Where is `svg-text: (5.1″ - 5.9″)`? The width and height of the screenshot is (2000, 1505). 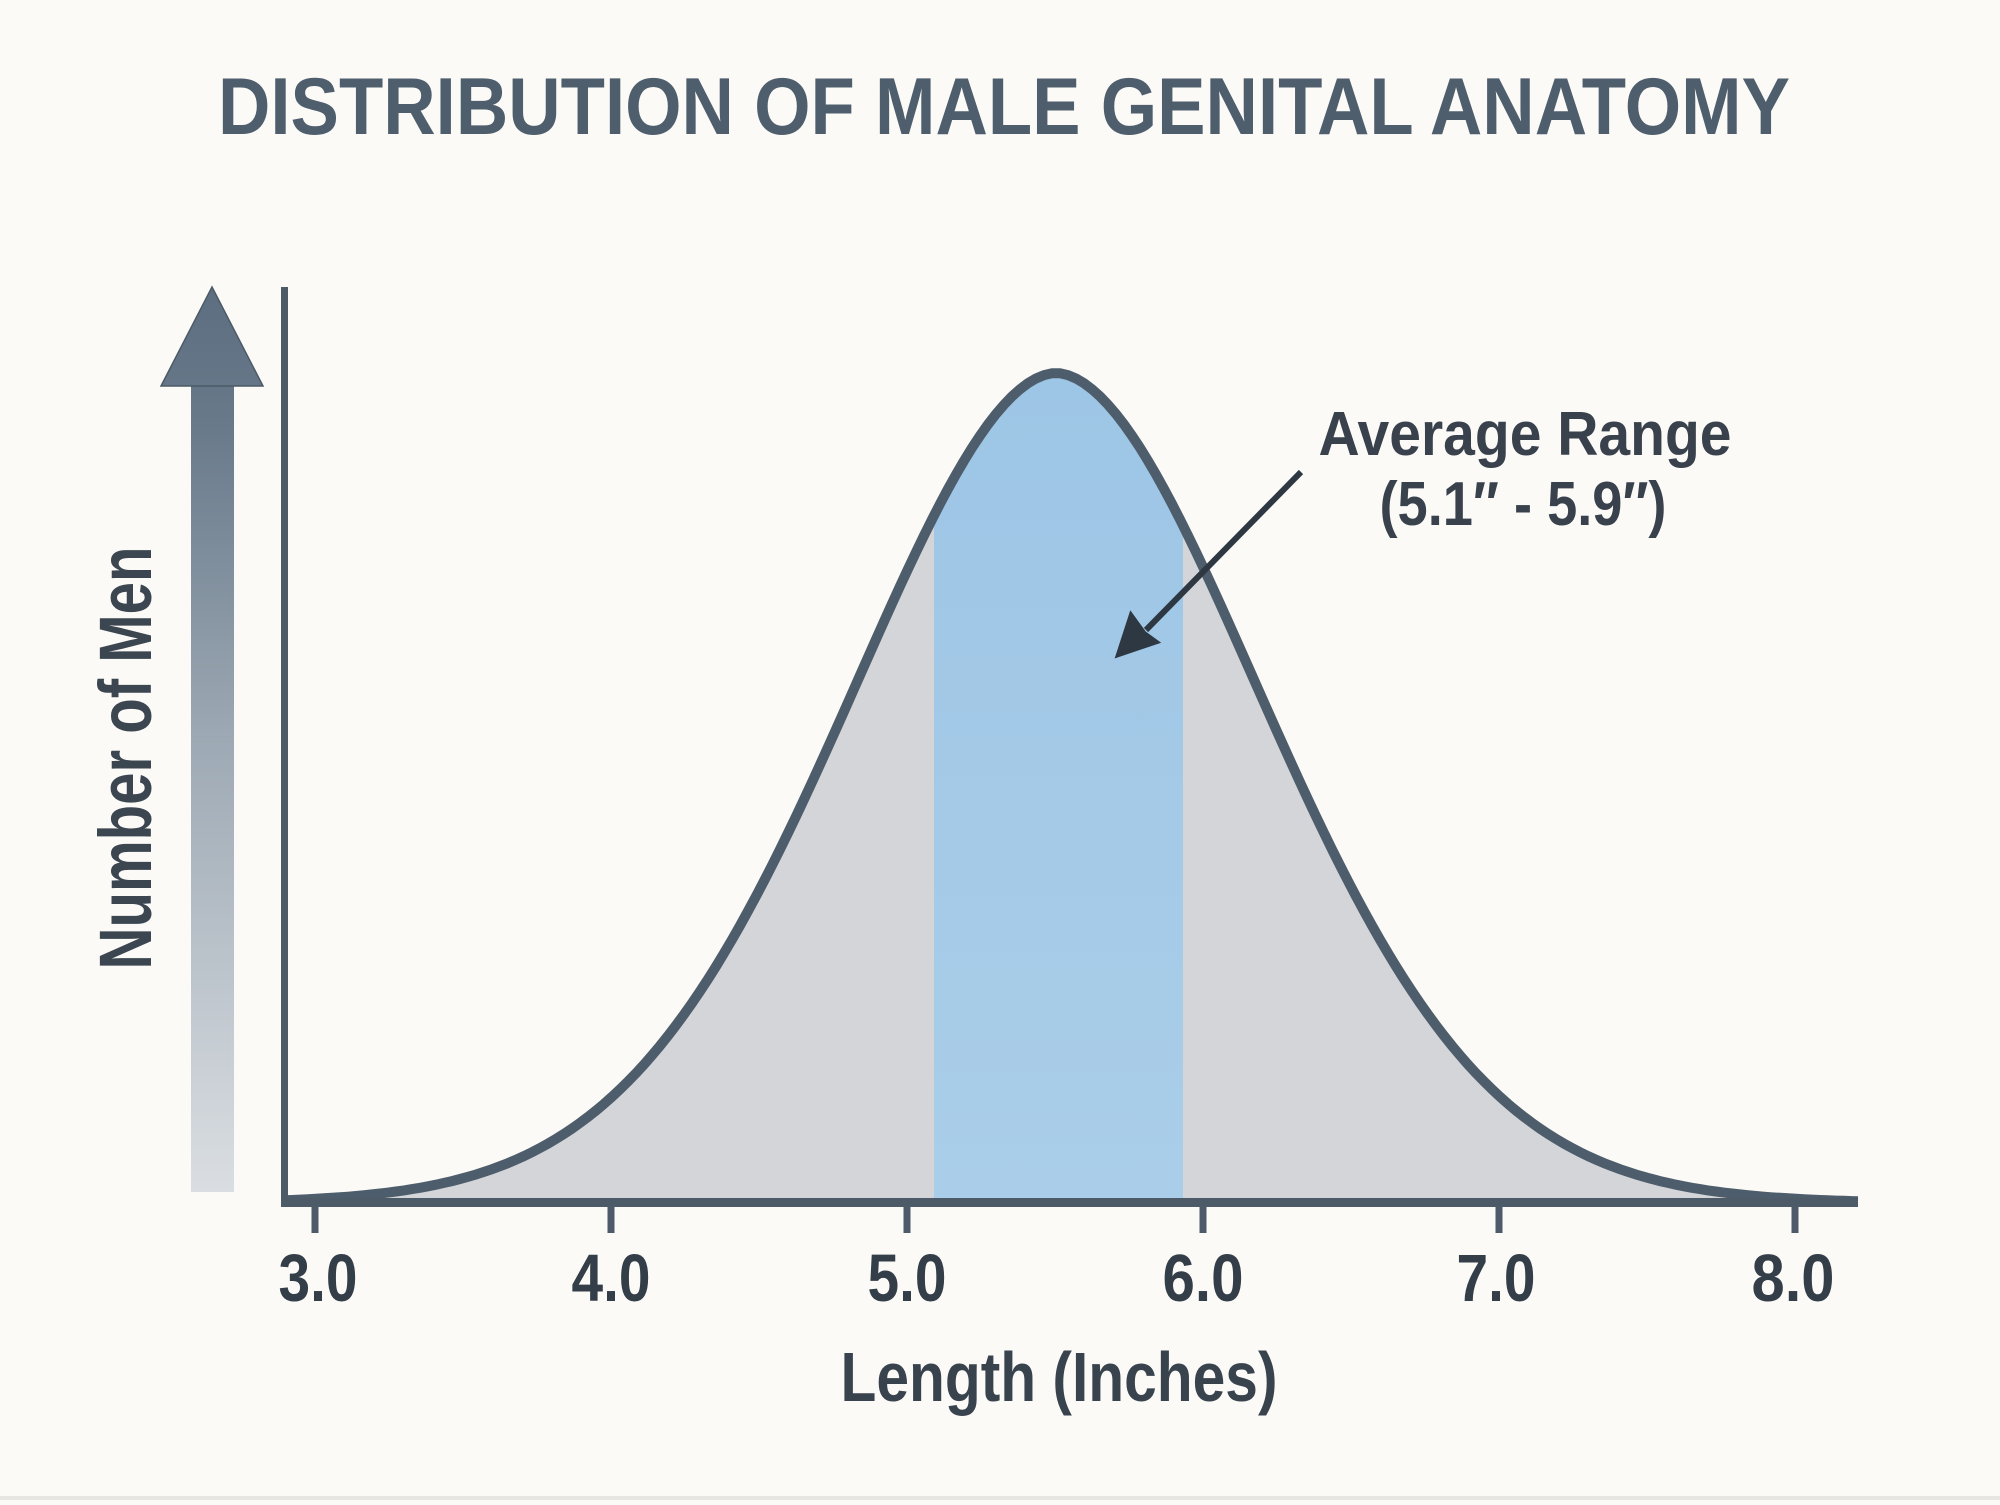 svg-text: (5.1″ - 5.9″) is located at coordinates (1523, 504).